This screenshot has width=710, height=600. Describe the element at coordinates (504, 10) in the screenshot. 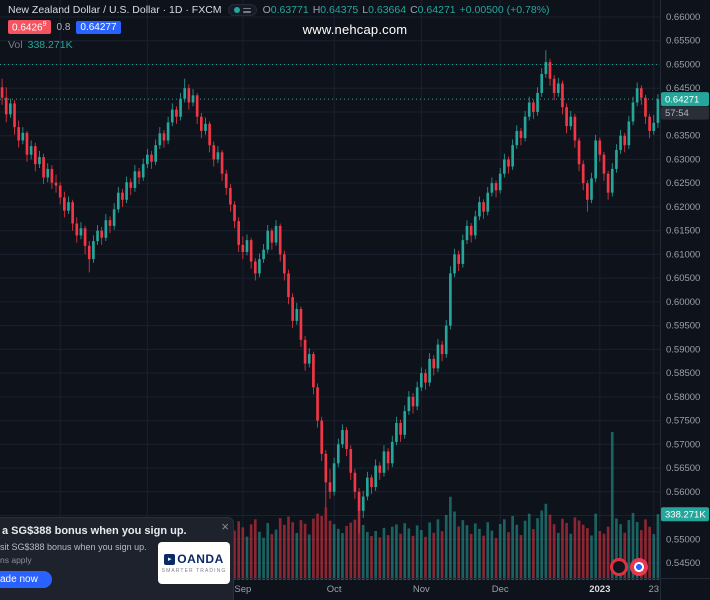

I see `change-value: +0.00500 (+0.78%)` at that location.